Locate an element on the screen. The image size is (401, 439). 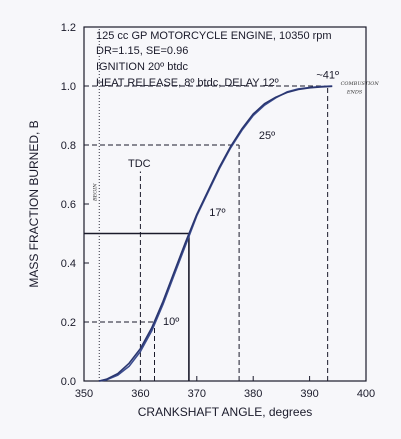
x-axis-title: CRANKSHAFT ANGLE, degrees is located at coordinates (225, 412).